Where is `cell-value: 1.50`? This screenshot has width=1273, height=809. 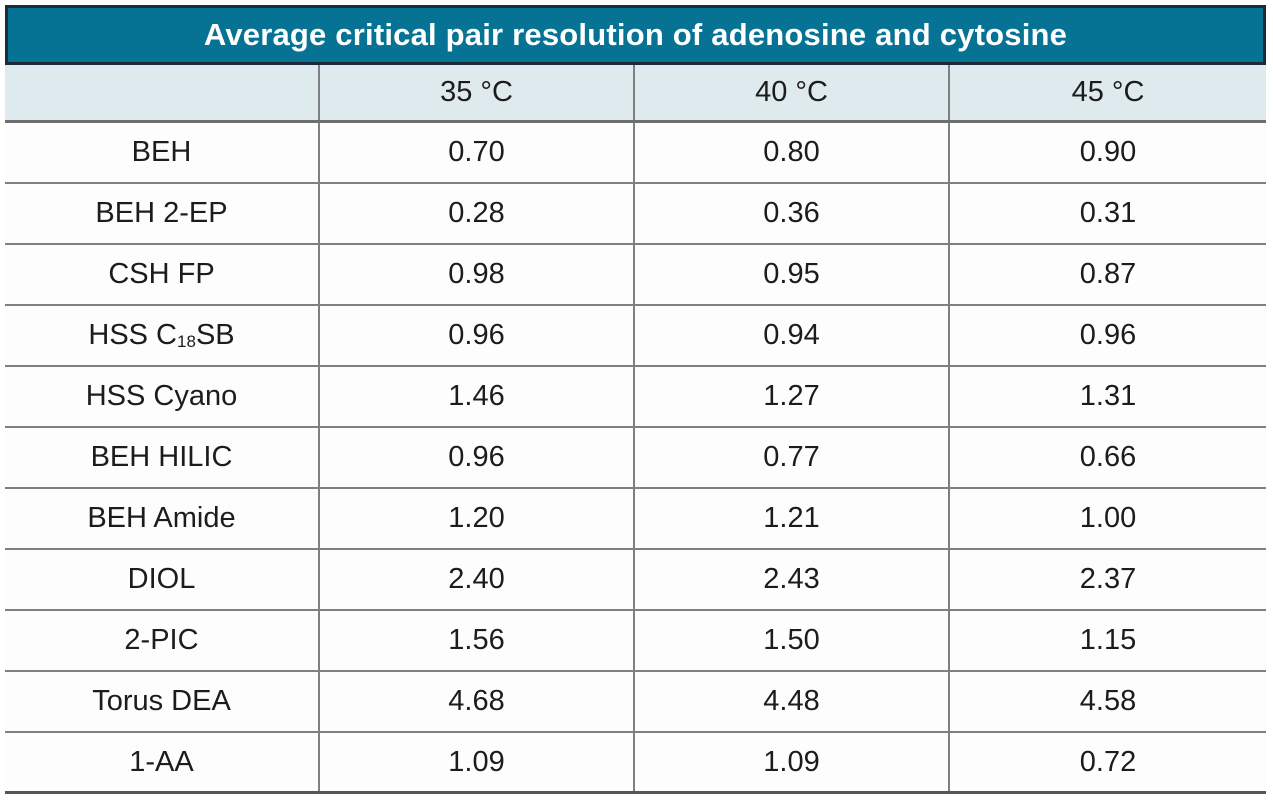 cell-value: 1.50 is located at coordinates (790, 640).